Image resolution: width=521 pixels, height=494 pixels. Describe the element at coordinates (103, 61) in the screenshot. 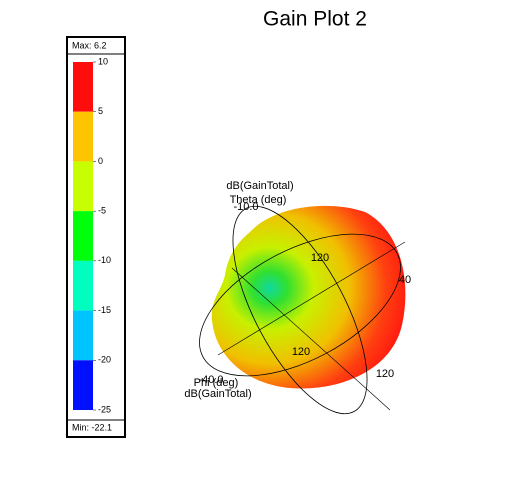

I see `tick-label: 10` at that location.